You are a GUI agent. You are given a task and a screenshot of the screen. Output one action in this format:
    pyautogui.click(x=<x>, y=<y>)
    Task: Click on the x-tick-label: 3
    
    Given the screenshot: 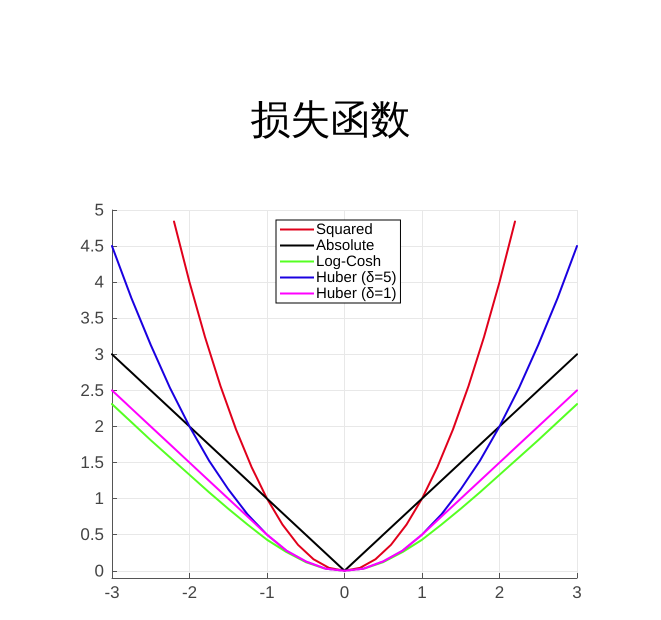 What is the action you would take?
    pyautogui.click(x=577, y=592)
    